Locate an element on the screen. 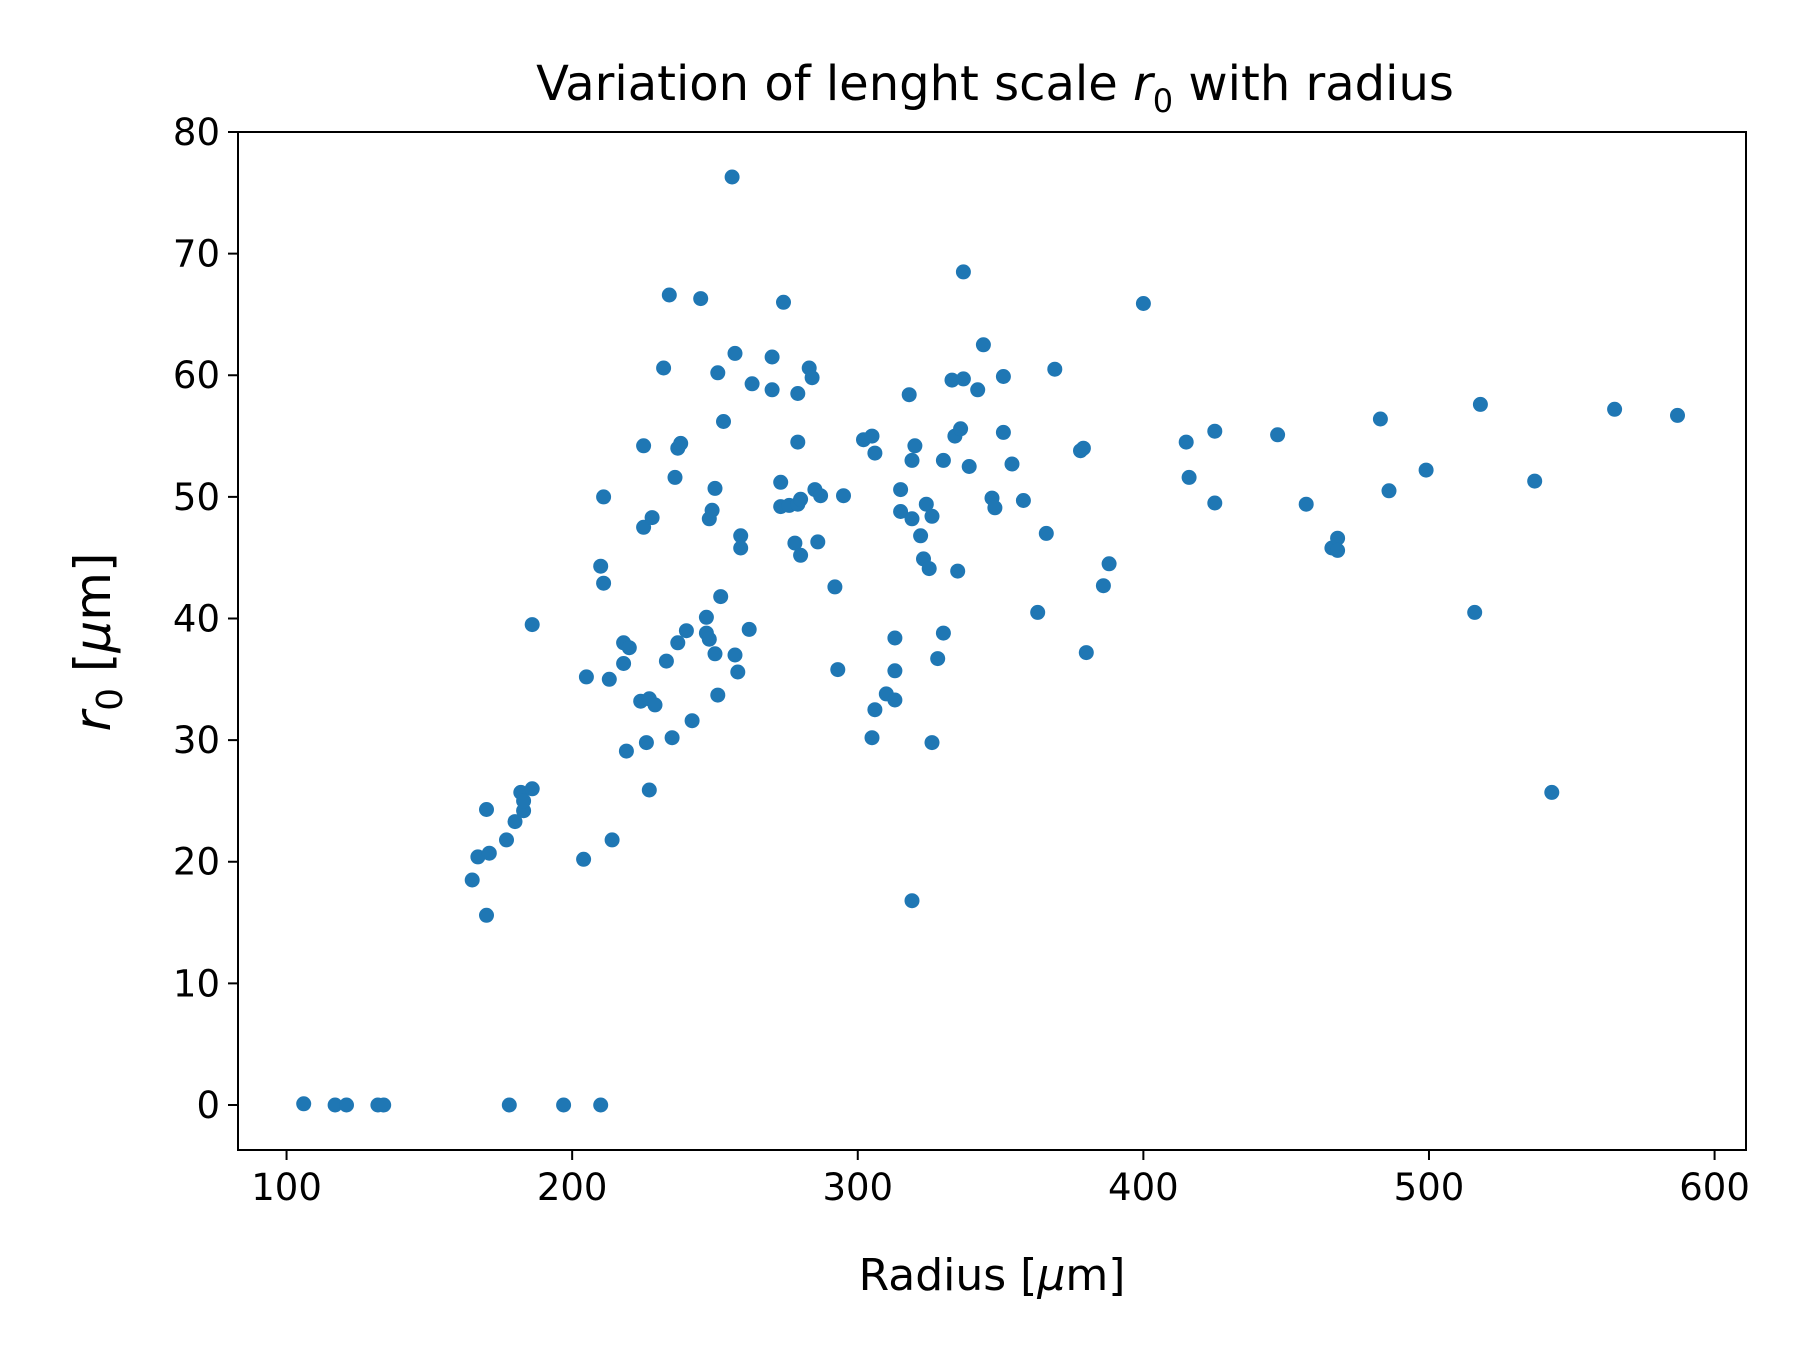 The width and height of the screenshot is (1800, 1350). x-tick-label: 200 is located at coordinates (572, 1187).